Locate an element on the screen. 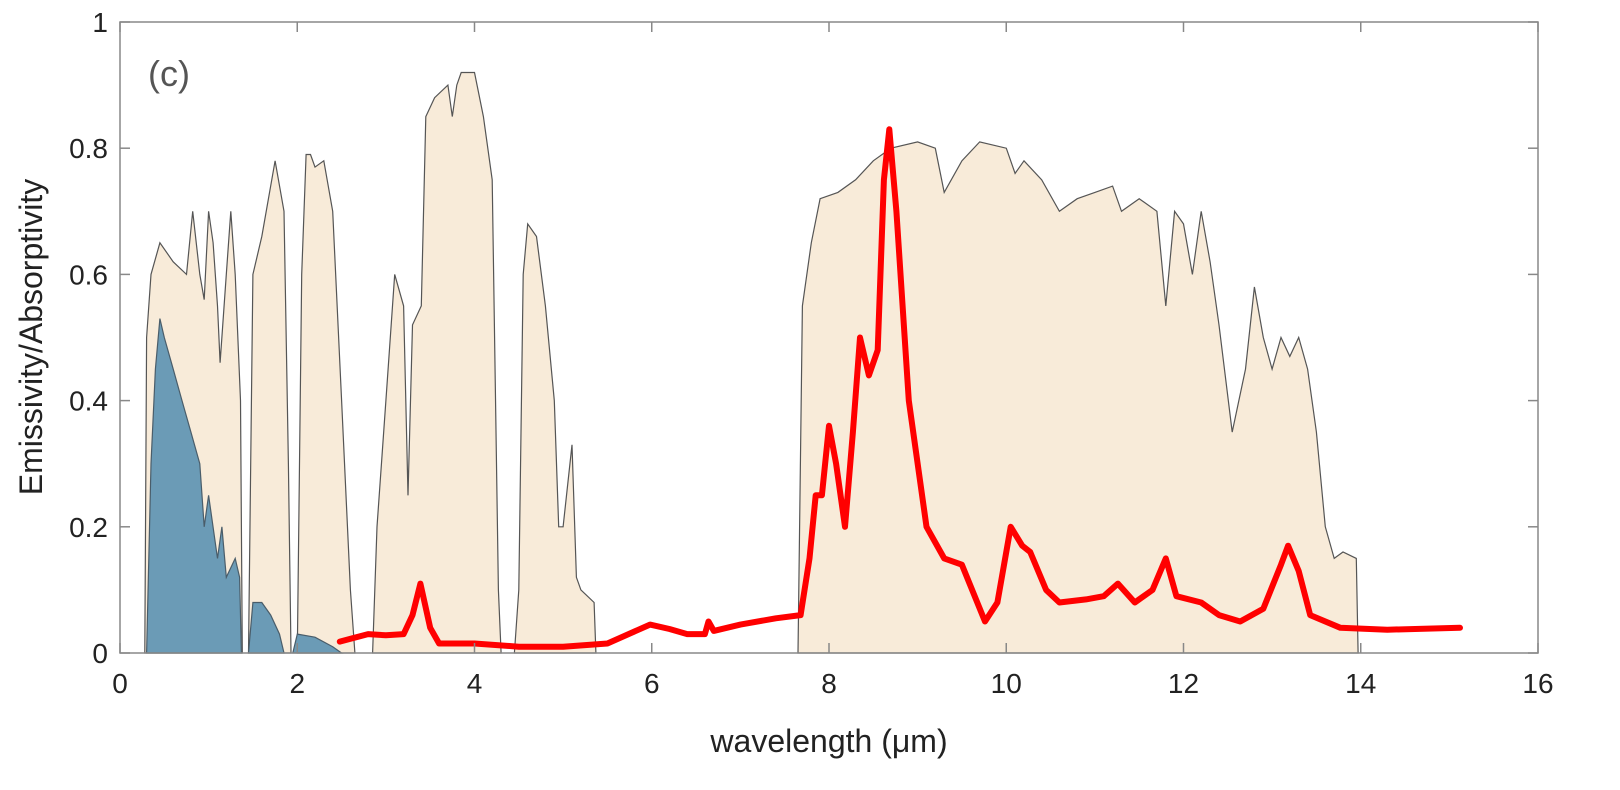 This screenshot has height=790, width=1620. y-tick-label: 1 is located at coordinates (100, 22).